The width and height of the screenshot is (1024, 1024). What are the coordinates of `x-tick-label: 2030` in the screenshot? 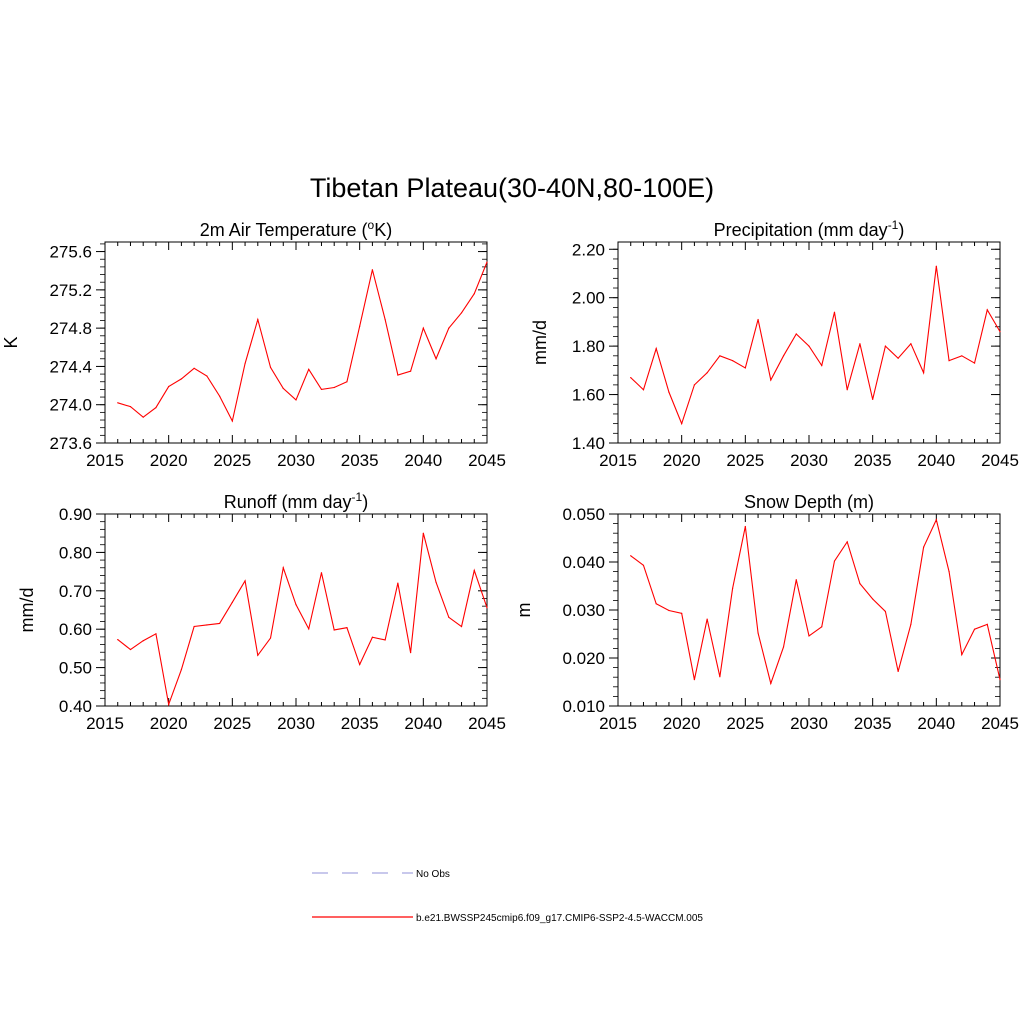 It's located at (296, 460).